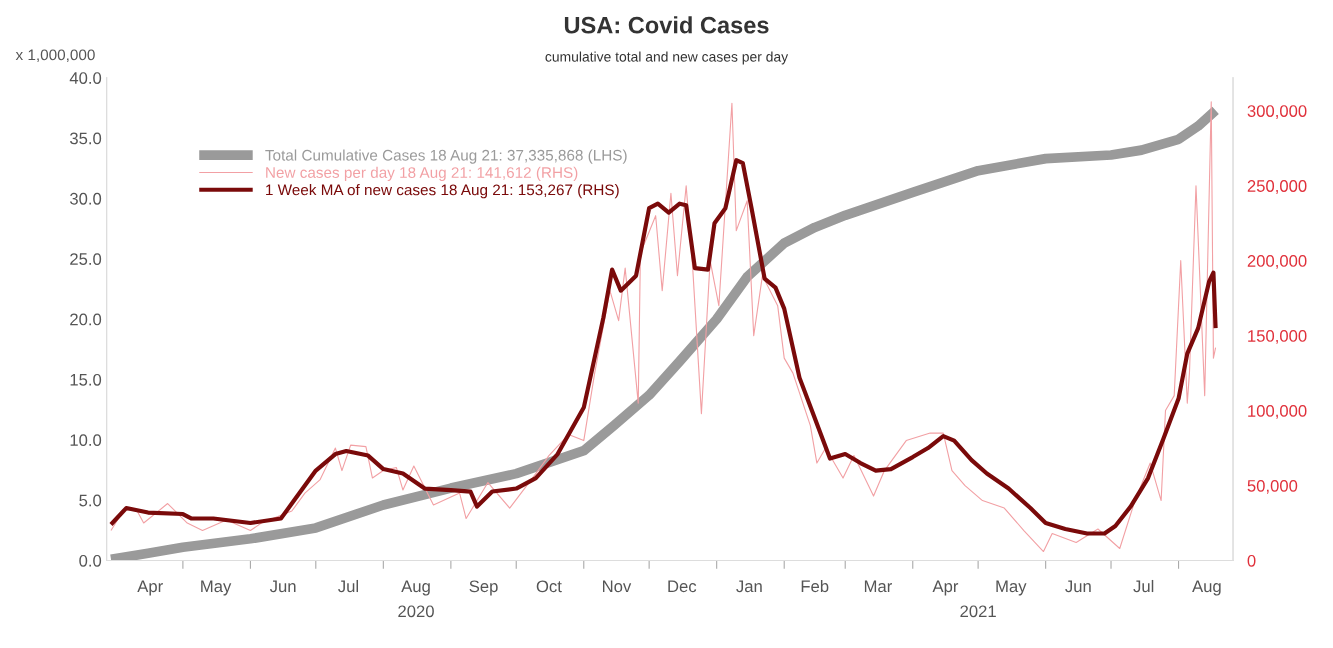  Describe the element at coordinates (1251, 560) in the screenshot. I see `y2-tick-label: 0` at that location.